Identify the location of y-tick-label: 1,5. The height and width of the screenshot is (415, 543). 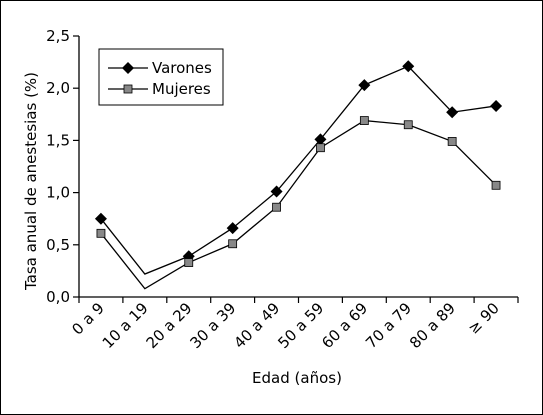
(58, 140).